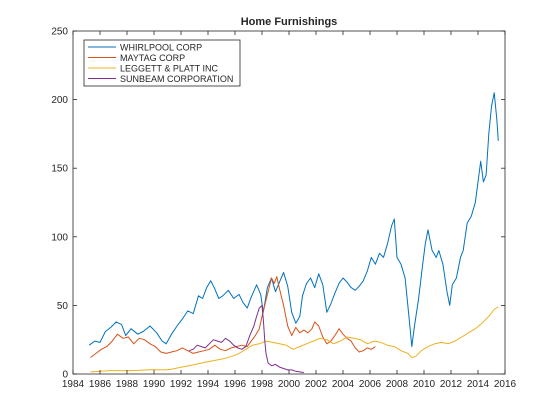  I want to click on x-tick-label: 2006, so click(370, 384).